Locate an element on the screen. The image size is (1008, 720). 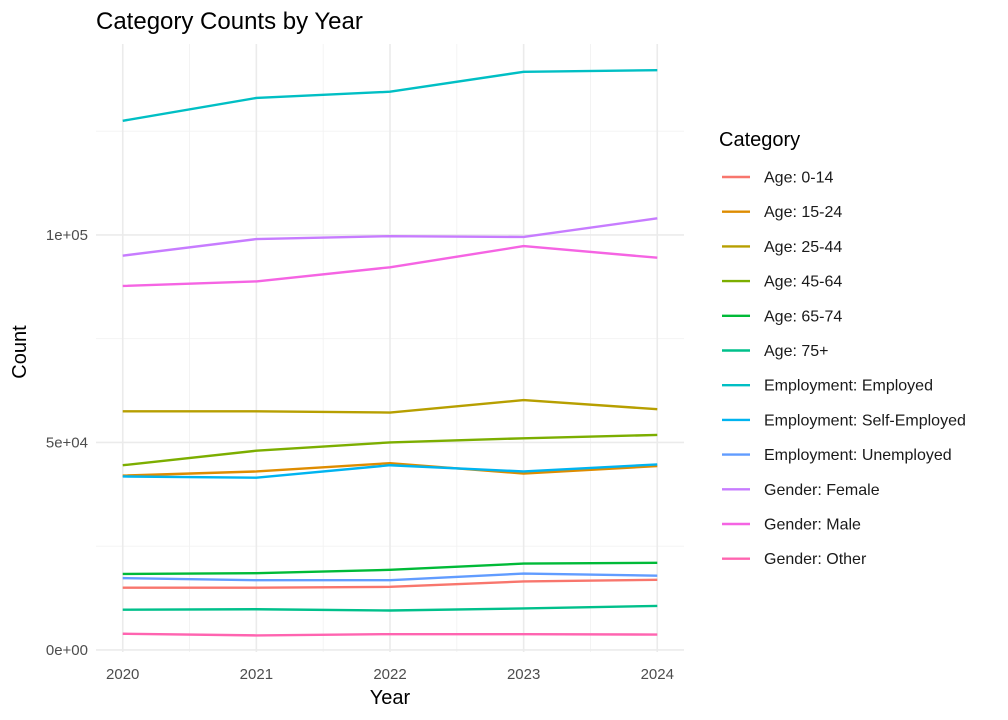
legend-label: Age: 75+ is located at coordinates (796, 351).